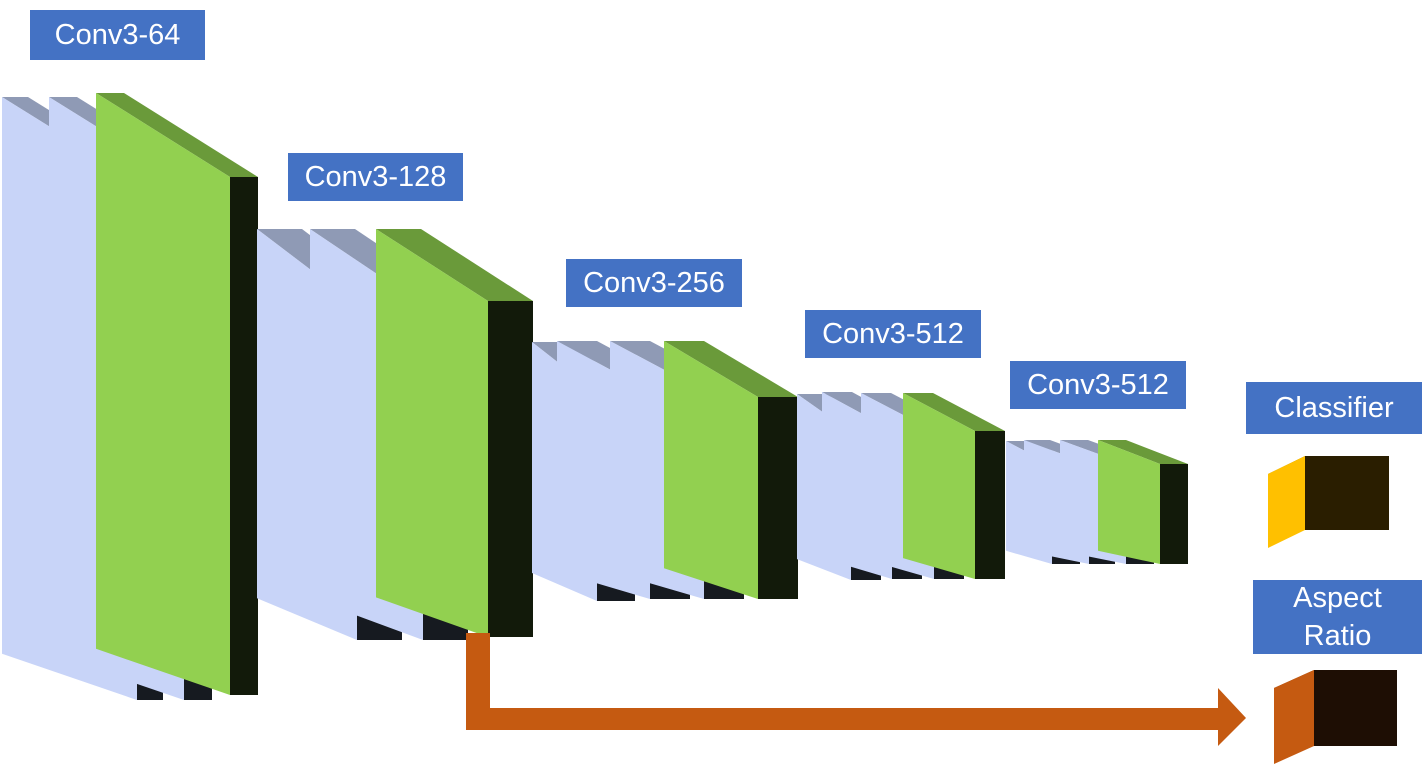  Describe the element at coordinates (1129, 502) in the screenshot. I see `block5-layer4-side-face` at that location.